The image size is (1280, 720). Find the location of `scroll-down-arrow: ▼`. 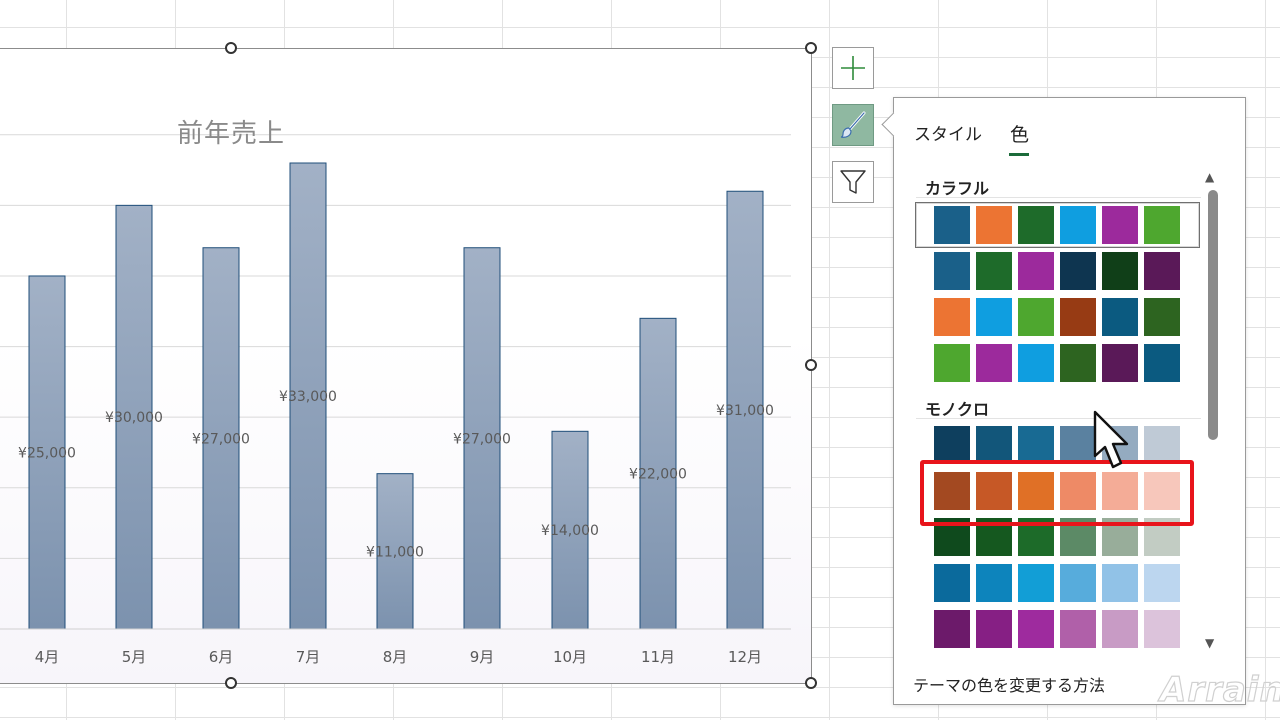

scroll-down-arrow: ▼ is located at coordinates (1210, 643).